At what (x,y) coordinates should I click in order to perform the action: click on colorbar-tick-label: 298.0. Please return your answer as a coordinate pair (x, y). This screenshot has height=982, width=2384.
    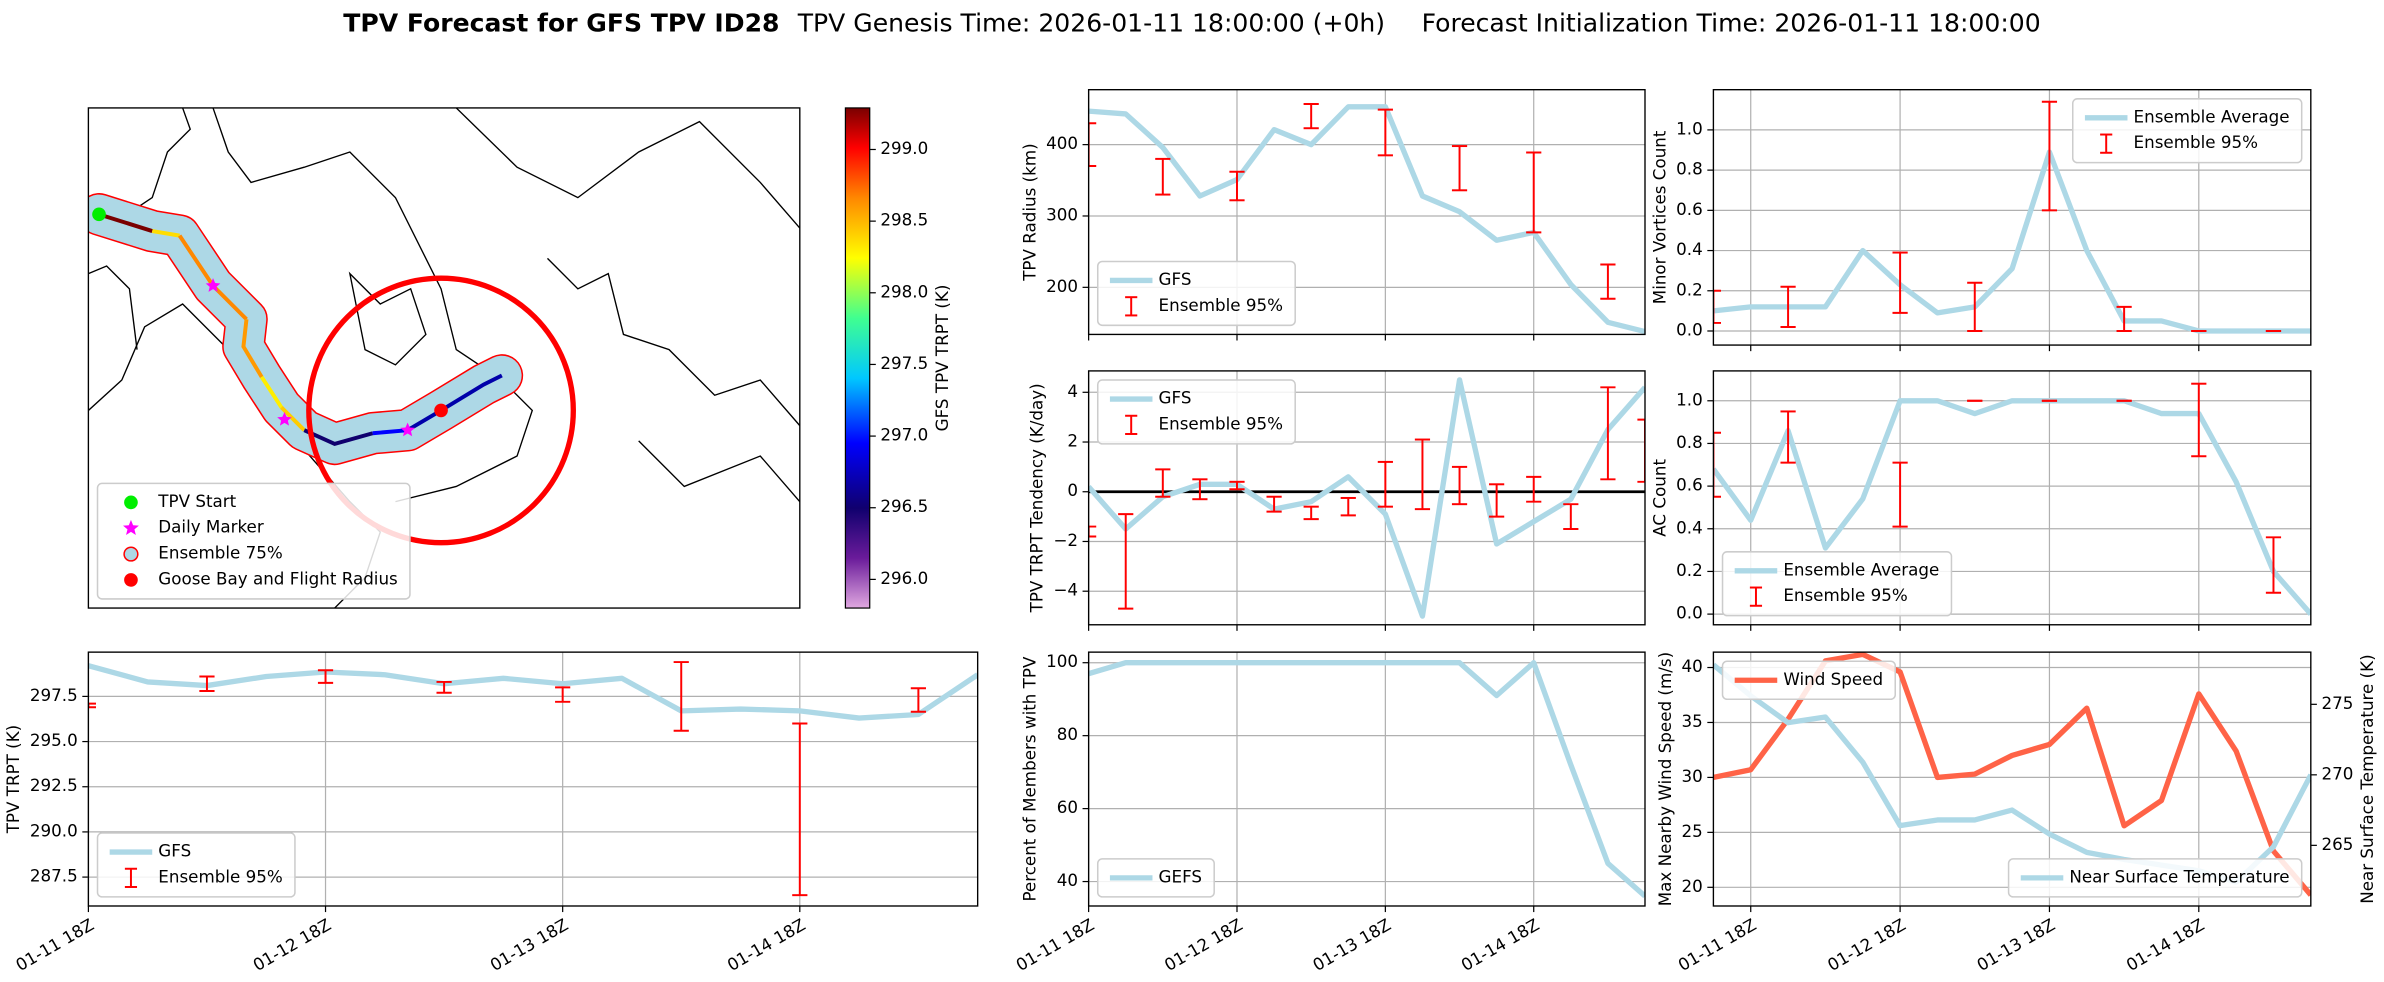
    Looking at the image, I should click on (904, 291).